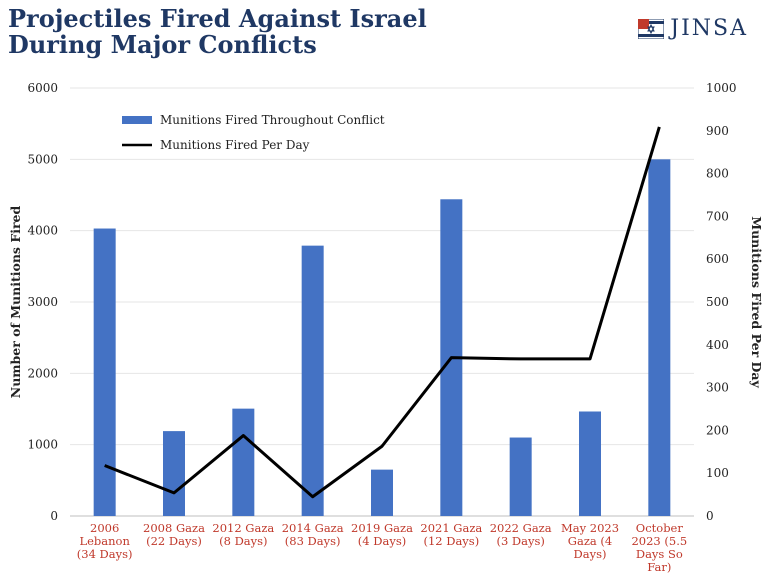 The height and width of the screenshot is (584, 762). Describe the element at coordinates (717, 302) in the screenshot. I see `right-tick-label: 500` at that location.